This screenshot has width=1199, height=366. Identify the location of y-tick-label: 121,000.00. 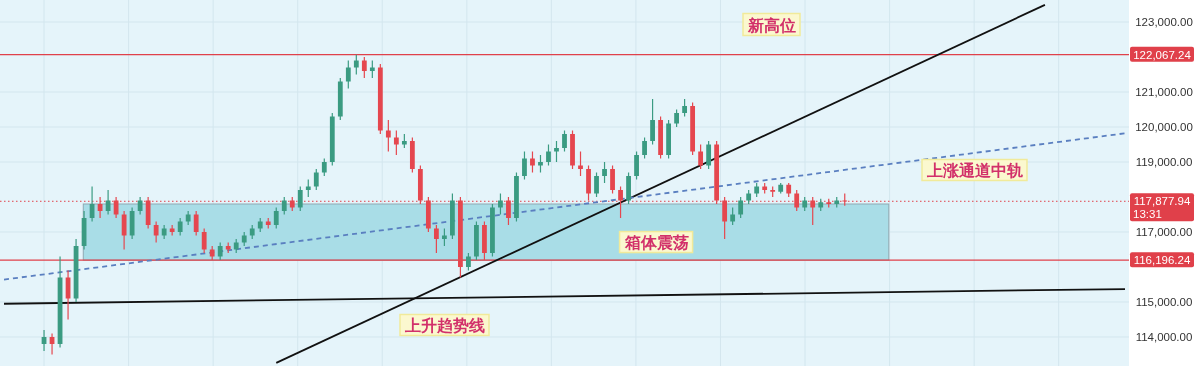
(1164, 92).